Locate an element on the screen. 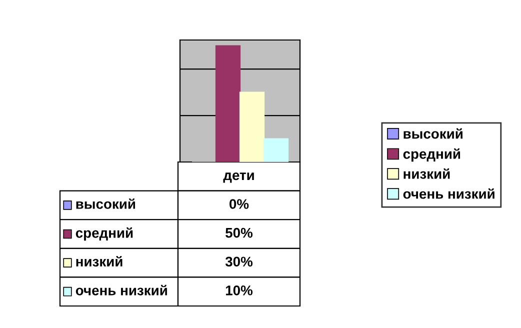  text: средний is located at coordinates (431, 155).